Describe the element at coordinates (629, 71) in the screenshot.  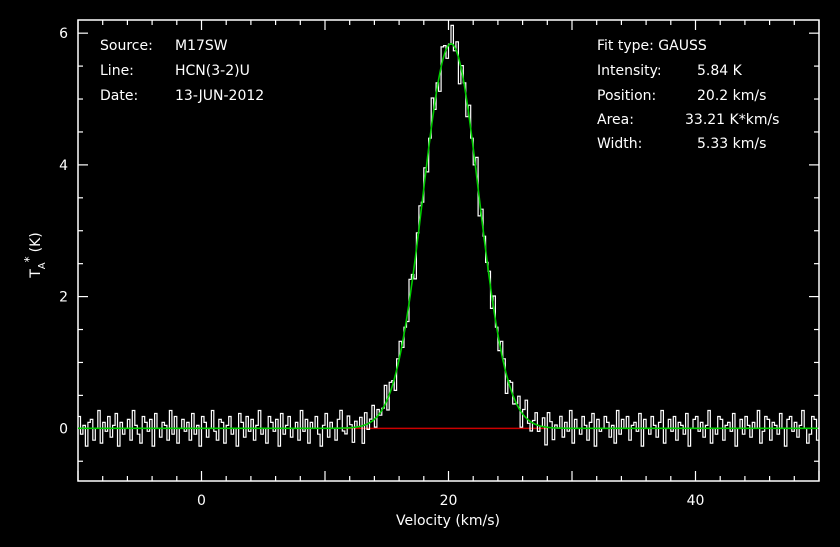
I see `intensity-key: Intensity:` at that location.